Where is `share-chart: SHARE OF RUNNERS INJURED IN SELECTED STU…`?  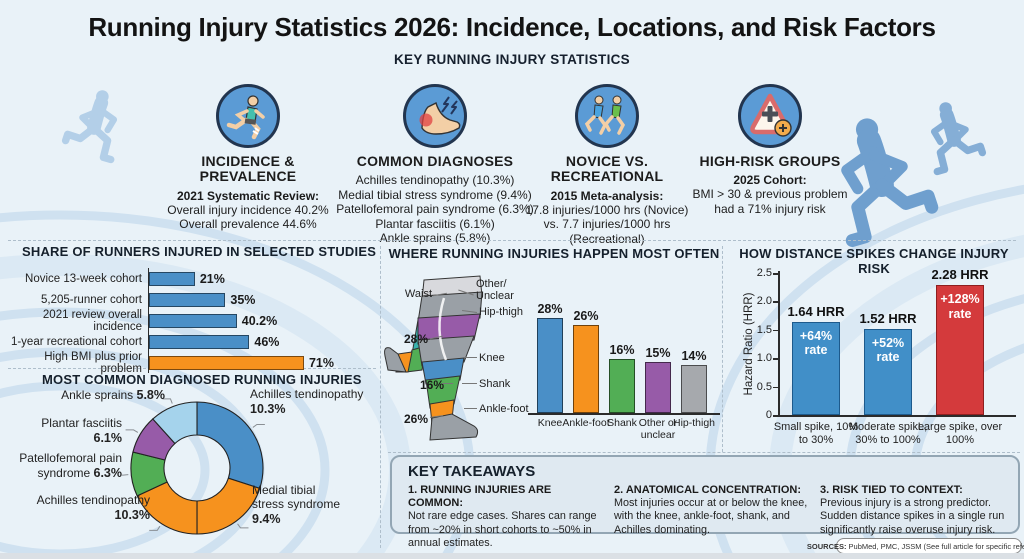
share-chart: SHARE OF RUNNERS INJURED IN SELECTED STU… is located at coordinates (194, 309).